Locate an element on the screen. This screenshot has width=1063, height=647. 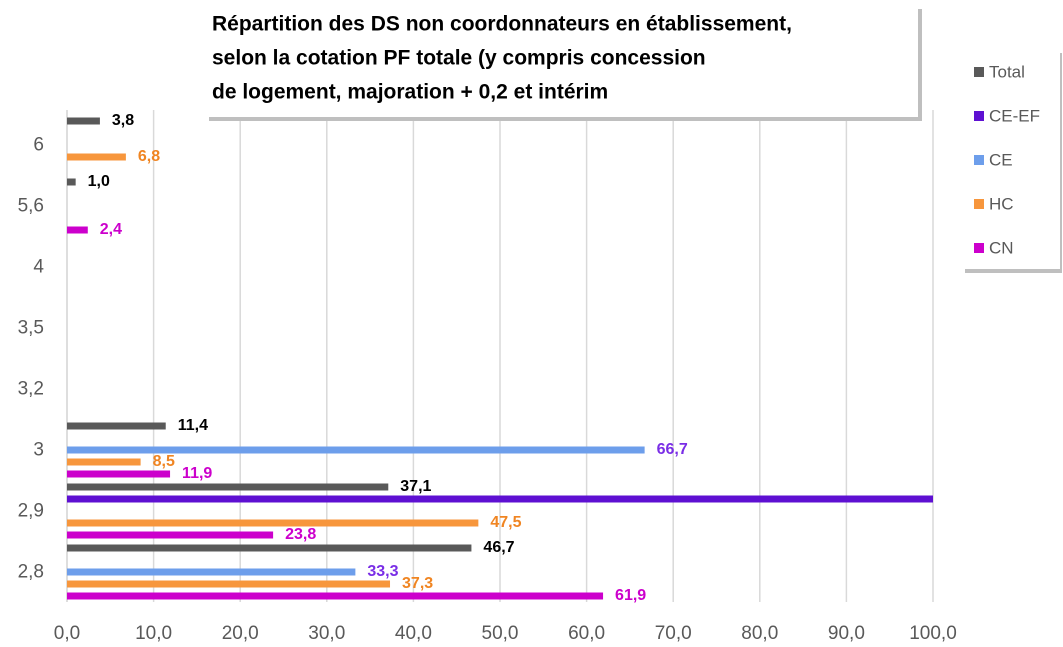
data-label: 66,7 is located at coordinates (672, 449).